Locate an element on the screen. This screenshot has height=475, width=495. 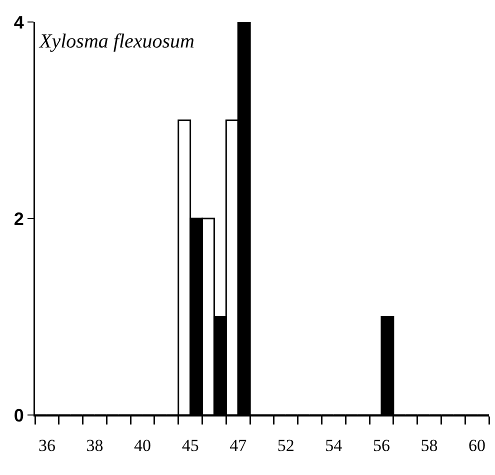
x-tick-label: 52 is located at coordinates (285, 445).